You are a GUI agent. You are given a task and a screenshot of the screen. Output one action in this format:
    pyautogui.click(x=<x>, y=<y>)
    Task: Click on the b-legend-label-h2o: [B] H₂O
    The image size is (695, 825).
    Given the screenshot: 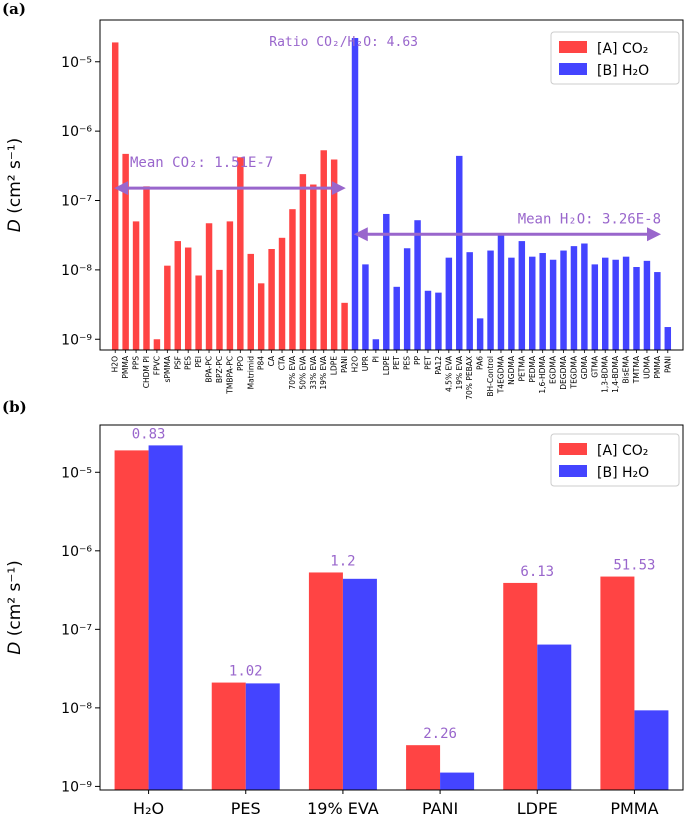 What is the action you would take?
    pyautogui.click(x=623, y=473)
    